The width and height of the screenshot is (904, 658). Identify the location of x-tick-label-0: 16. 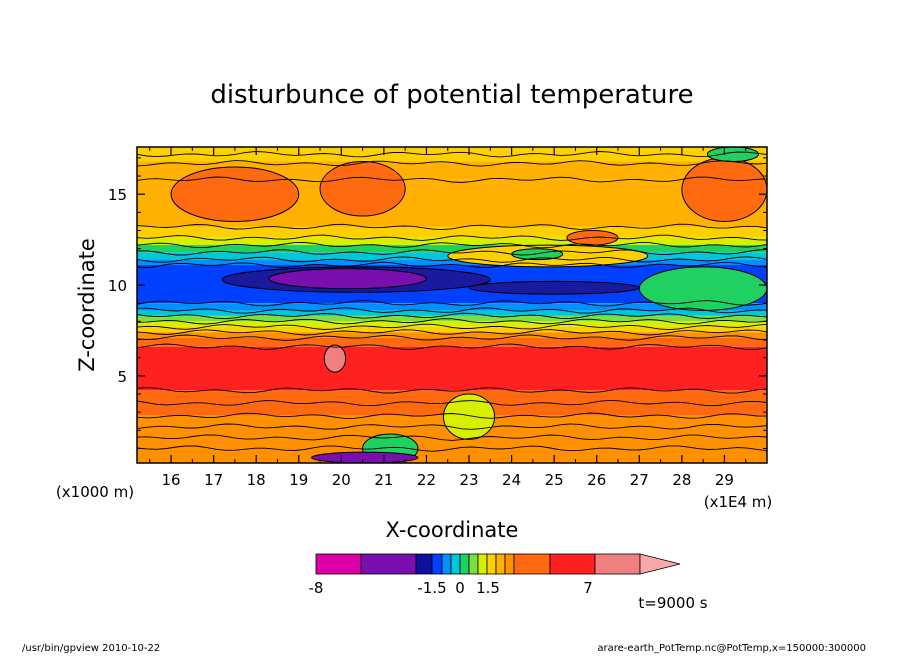
(171, 480).